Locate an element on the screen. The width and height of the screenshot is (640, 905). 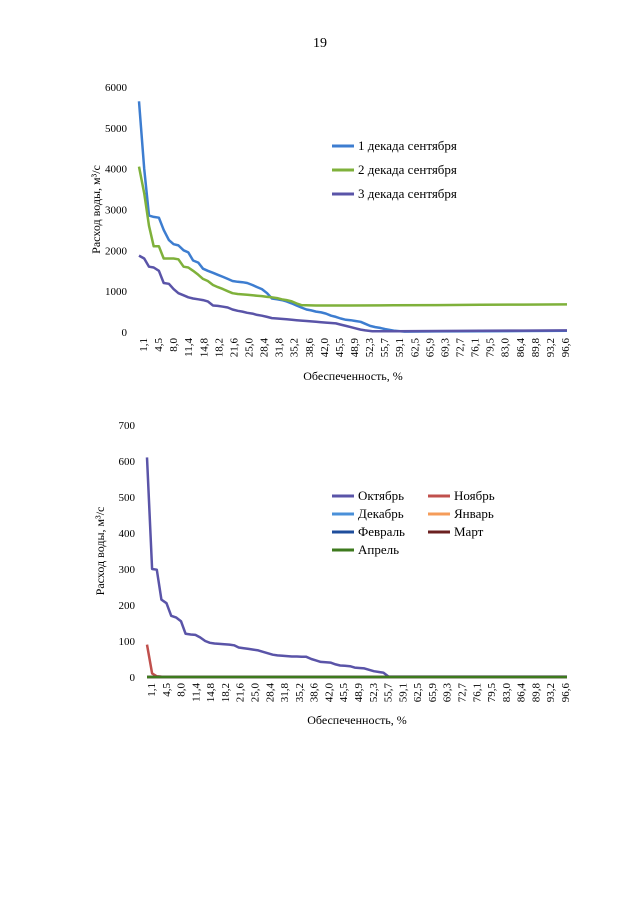
legend-label: 3 декада сентября is located at coordinates (407, 193).